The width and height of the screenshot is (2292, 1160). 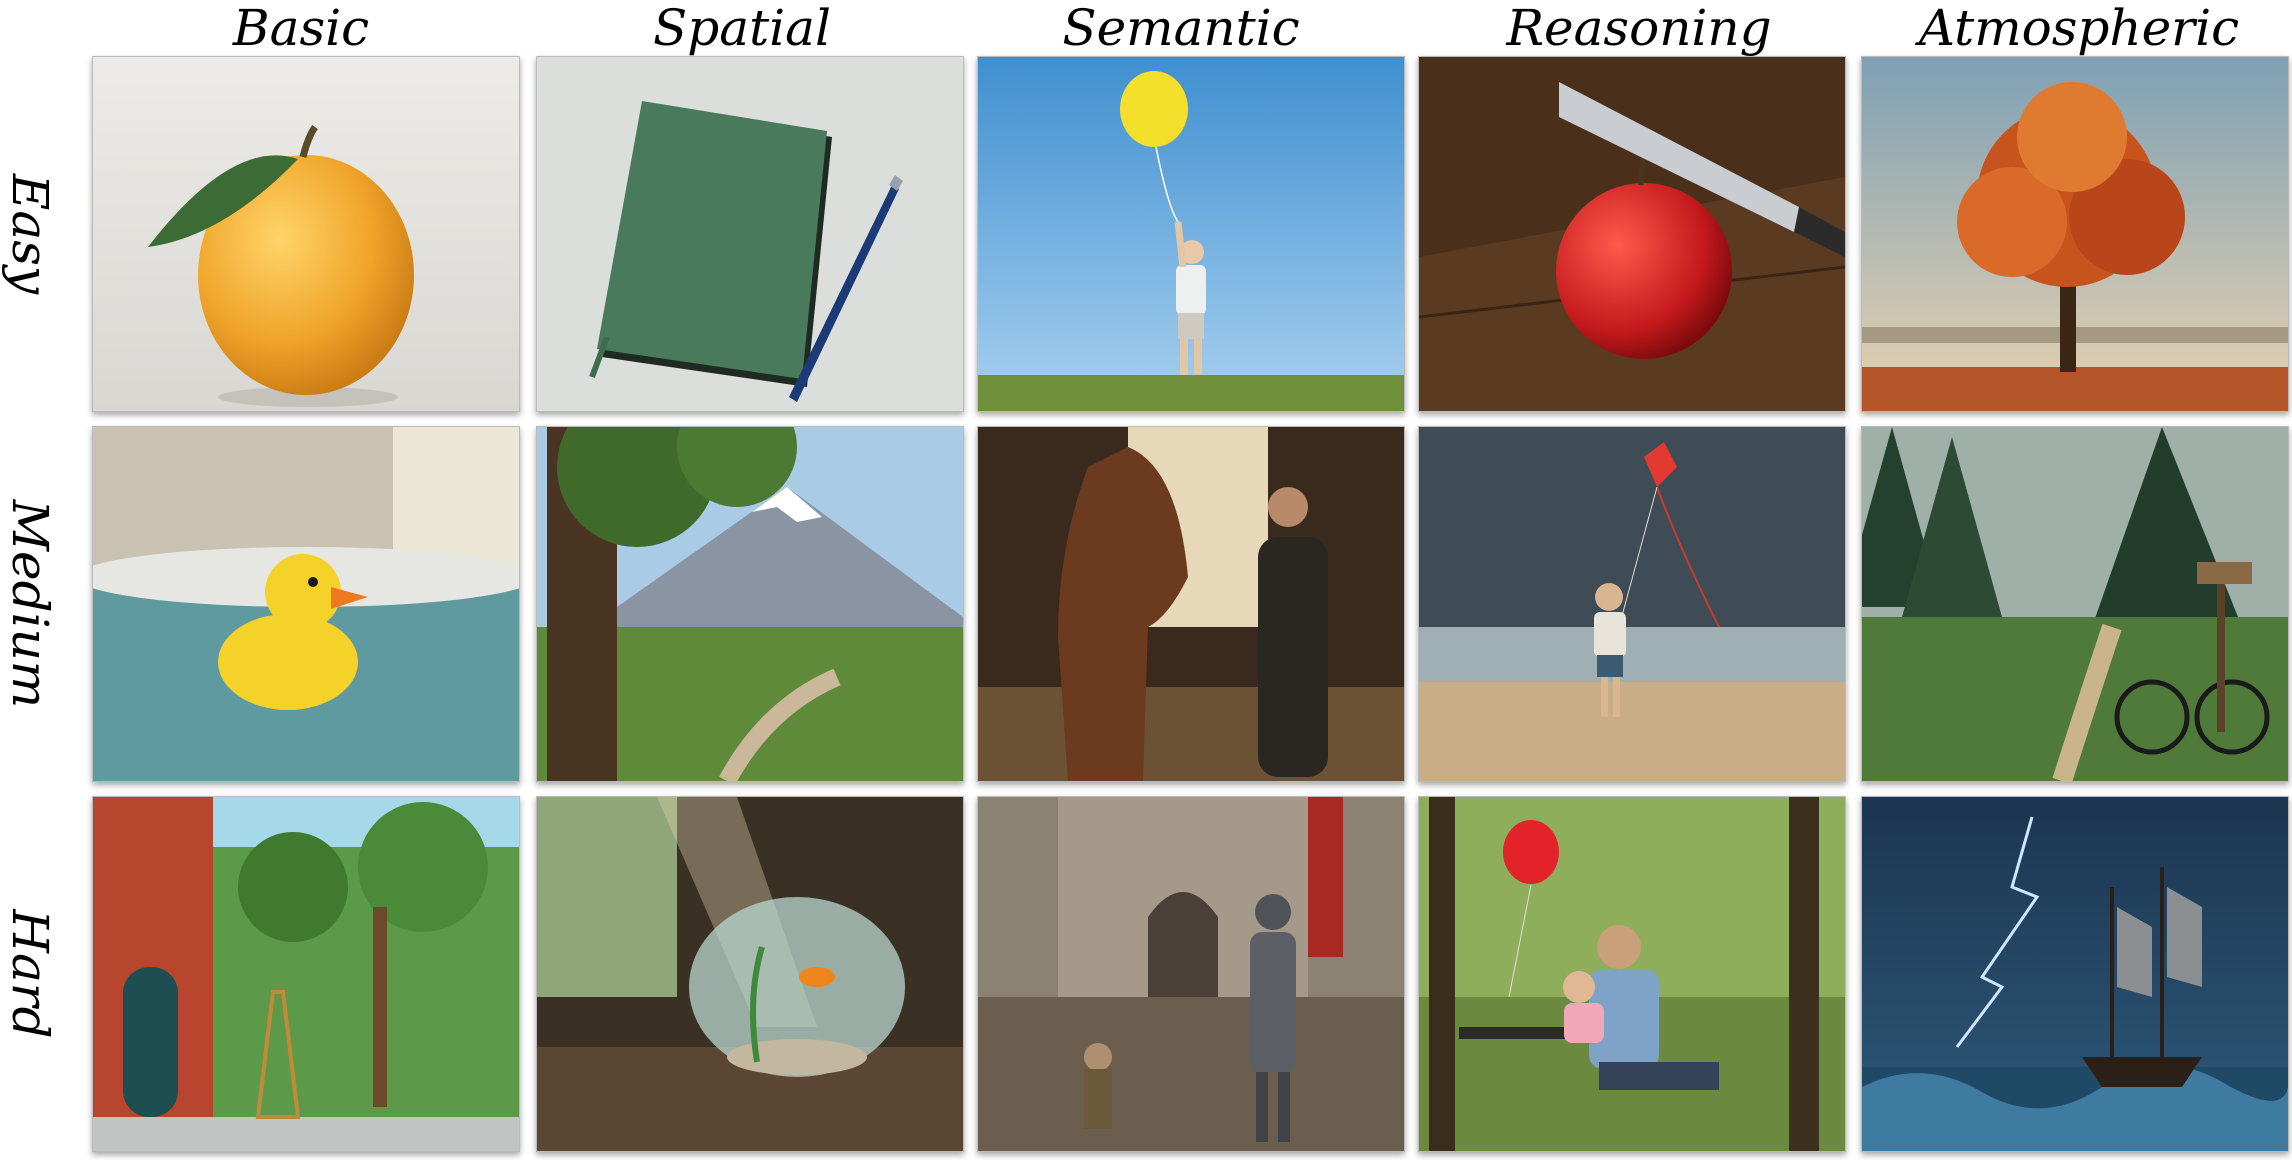 I want to click on column-header-spatial: Spatial, so click(x=742, y=28).